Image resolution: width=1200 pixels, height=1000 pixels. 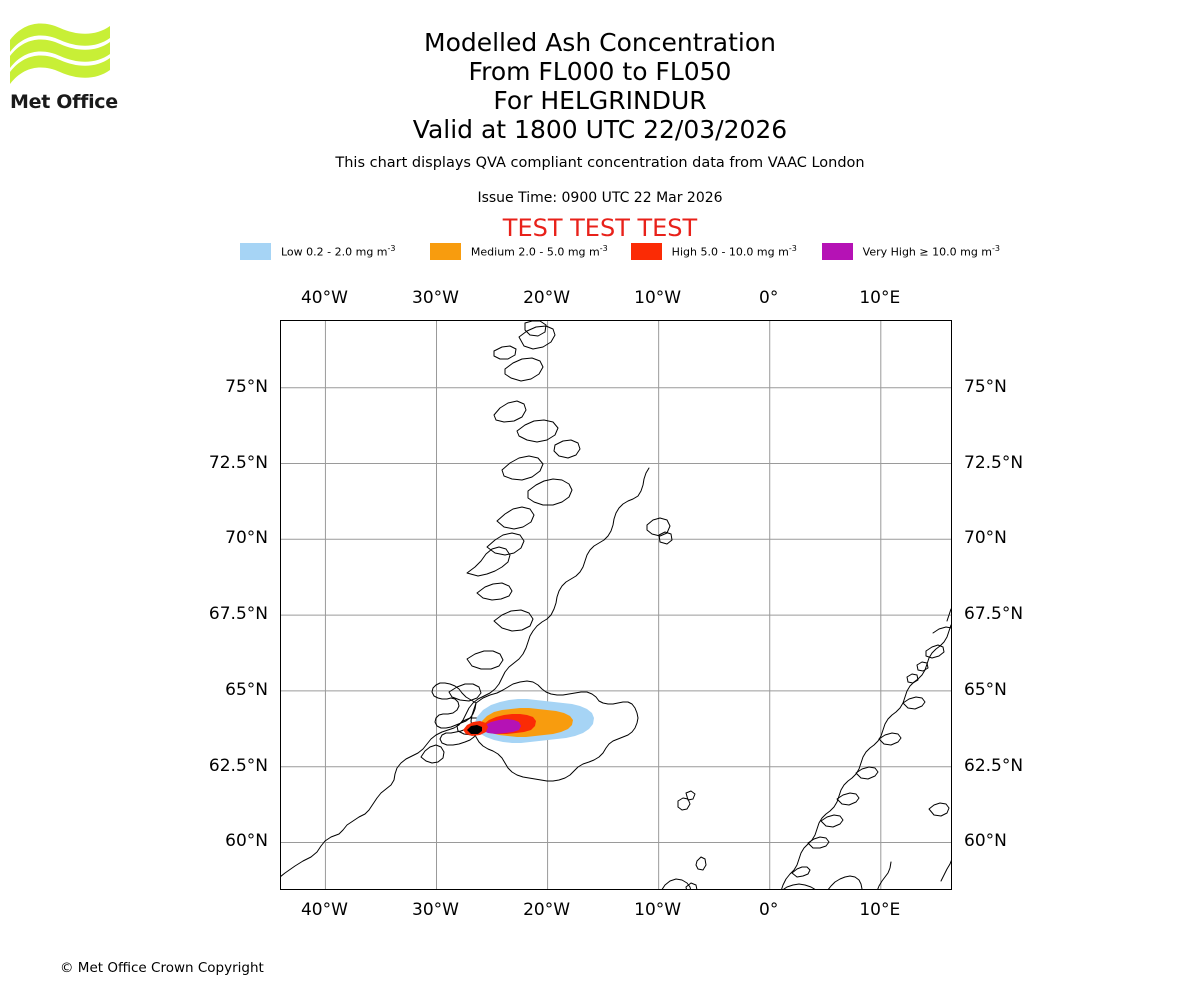 What do you see at coordinates (513, 620) in the screenshot?
I see `greenland-peninsula-e` at bounding box center [513, 620].